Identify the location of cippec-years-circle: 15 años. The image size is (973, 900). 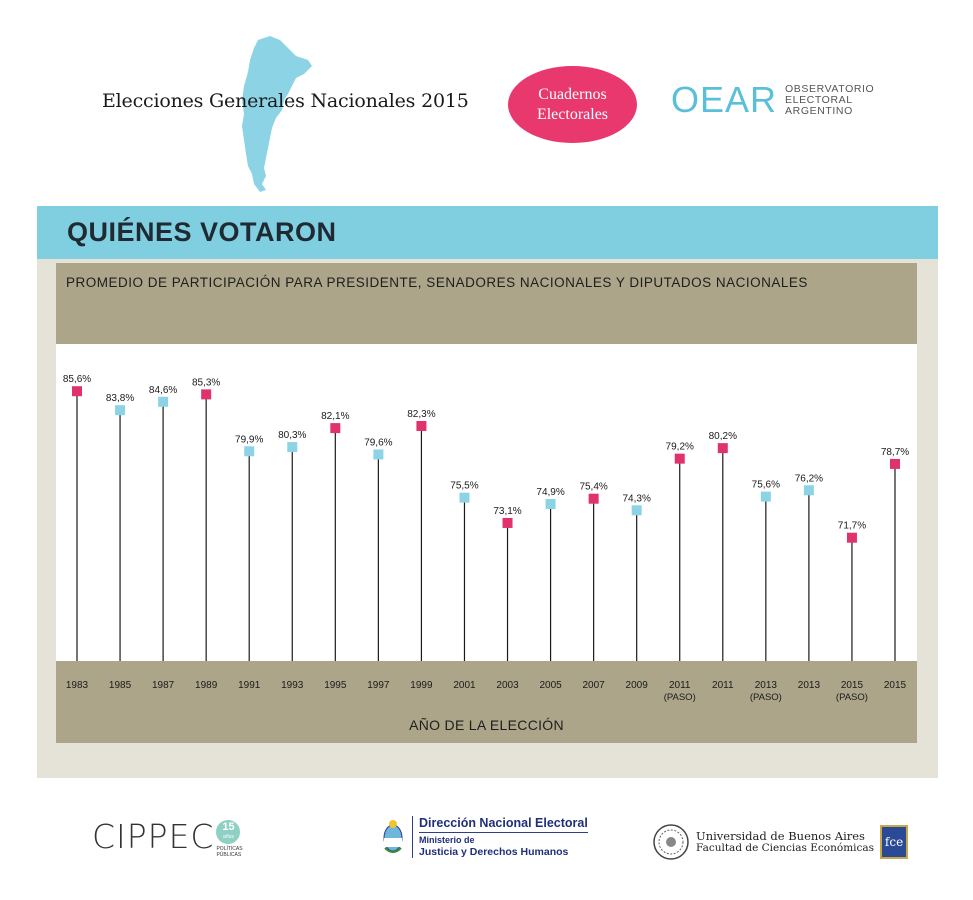
(228, 832).